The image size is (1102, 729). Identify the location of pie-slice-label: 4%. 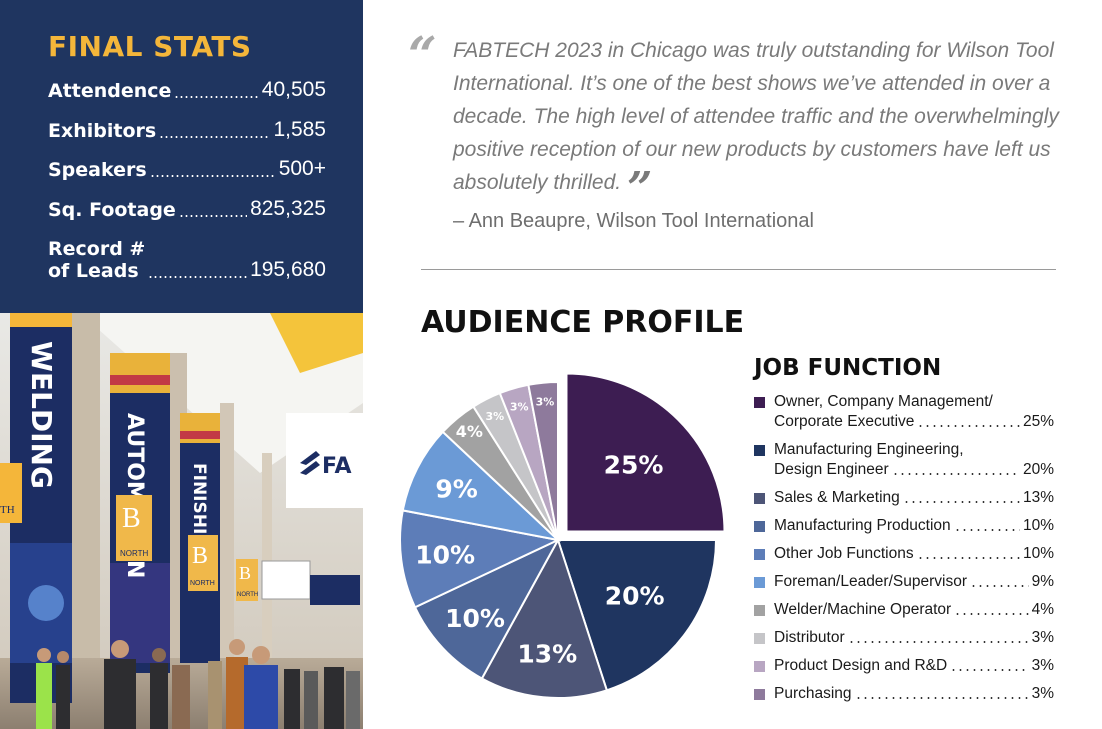
(469, 431).